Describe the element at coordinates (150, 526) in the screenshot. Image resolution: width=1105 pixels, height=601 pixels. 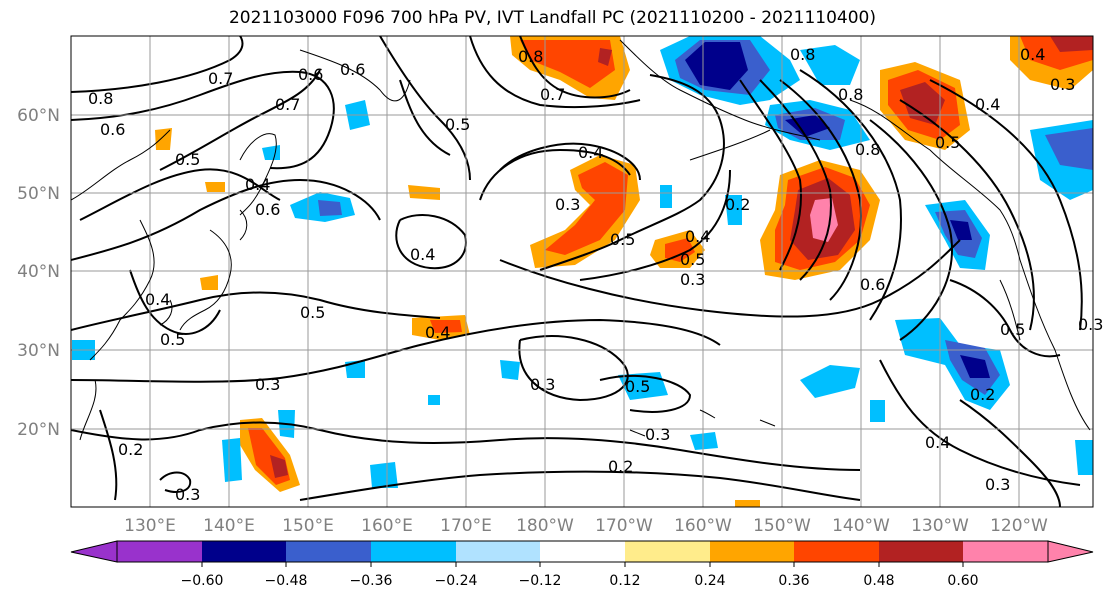
I see `lon-label: 130°E` at that location.